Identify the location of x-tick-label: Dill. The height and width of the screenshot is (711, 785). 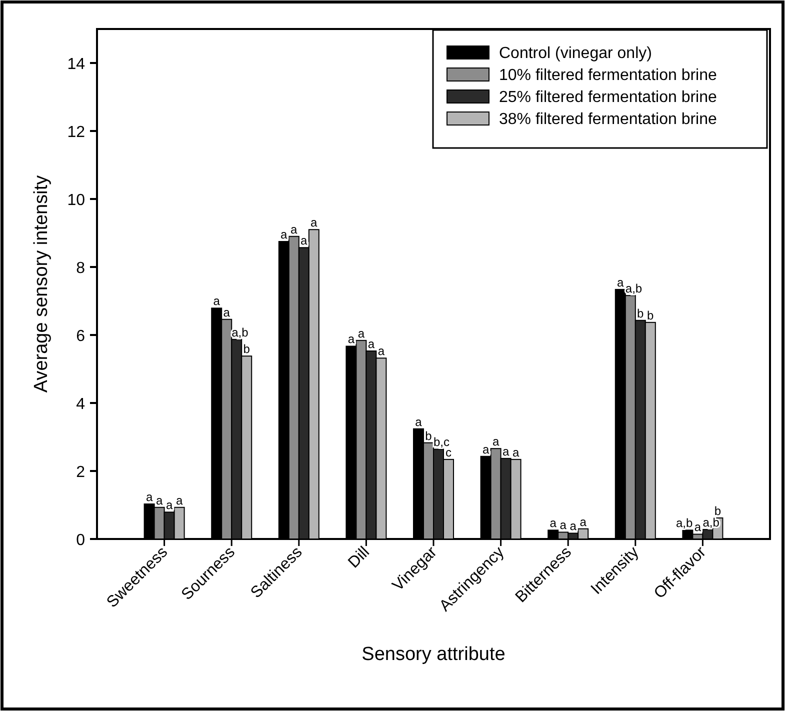
(359, 558).